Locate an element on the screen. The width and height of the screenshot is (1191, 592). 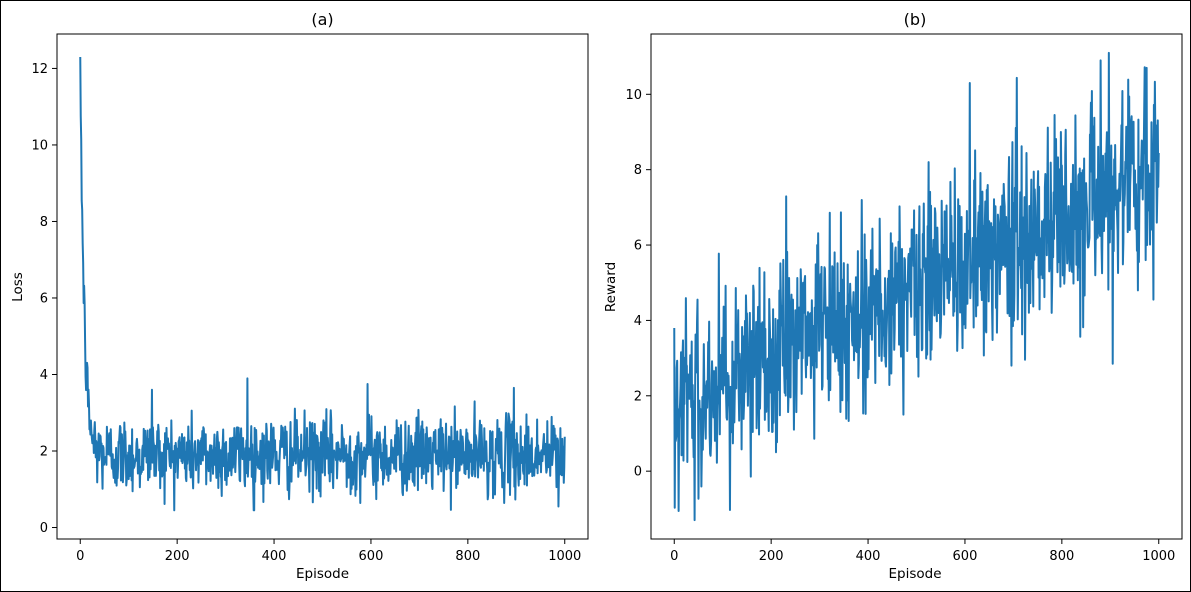
panel-b-ytick-label: 8 is located at coordinates (638, 170).